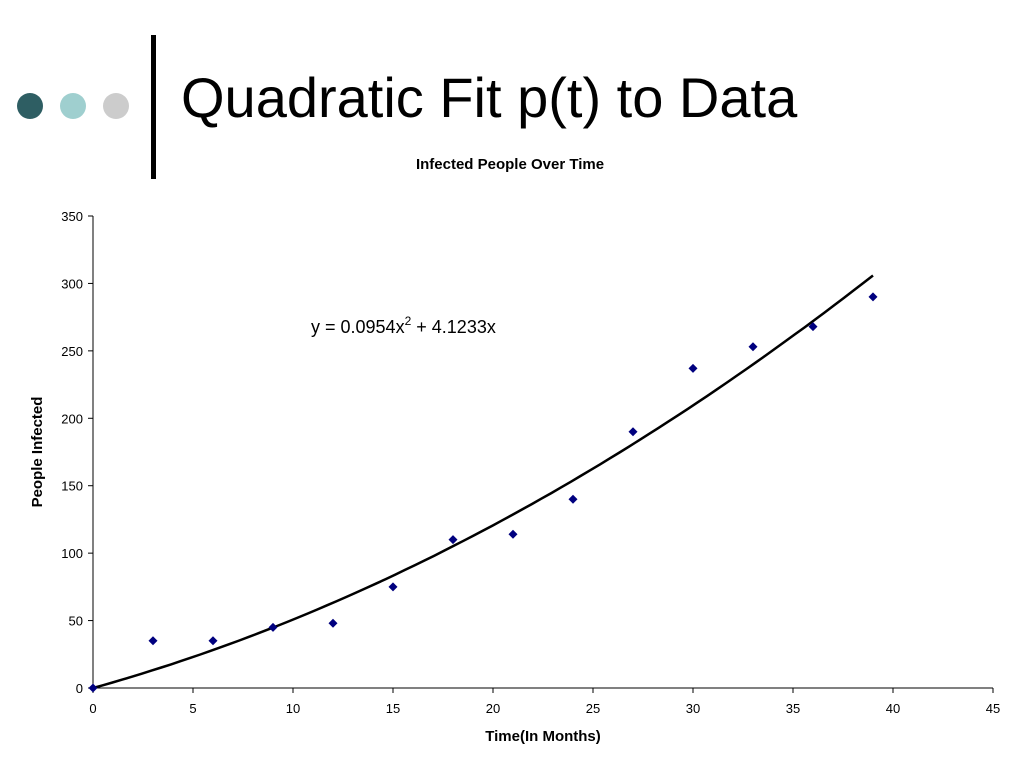  Describe the element at coordinates (408, 321) in the screenshot. I see `equation-exponent: 2` at that location.